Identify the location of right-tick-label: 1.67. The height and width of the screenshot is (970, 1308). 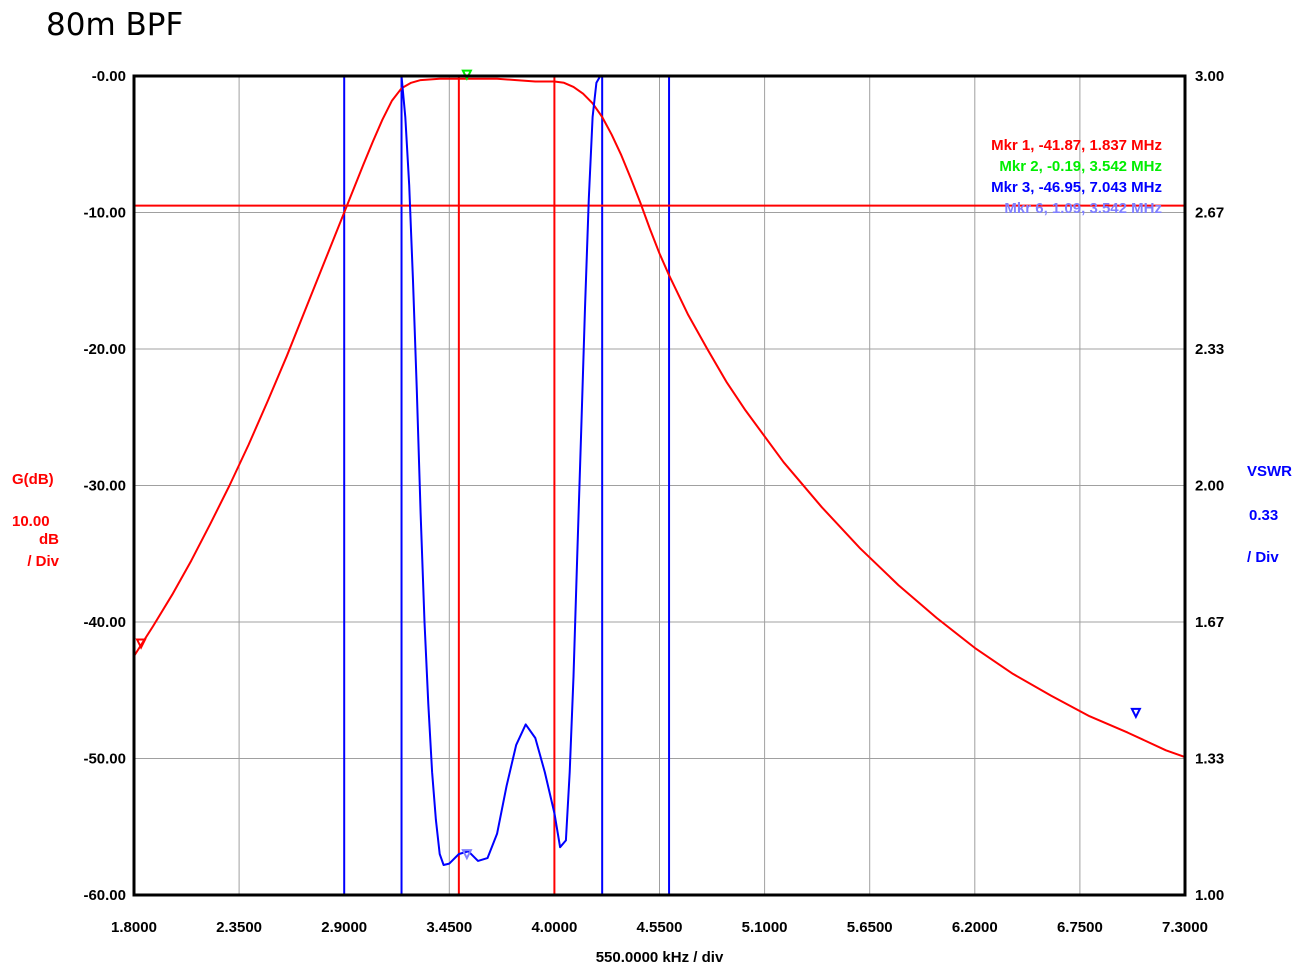
(1209, 622).